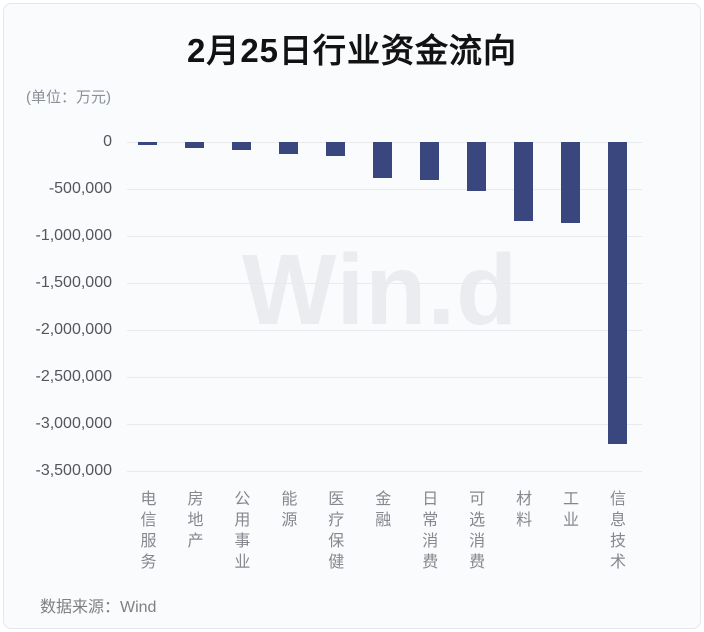 Image resolution: width=704 pixels, height=632 pixels. I want to click on y-axis-tick-label: -500,000, so click(80, 188).